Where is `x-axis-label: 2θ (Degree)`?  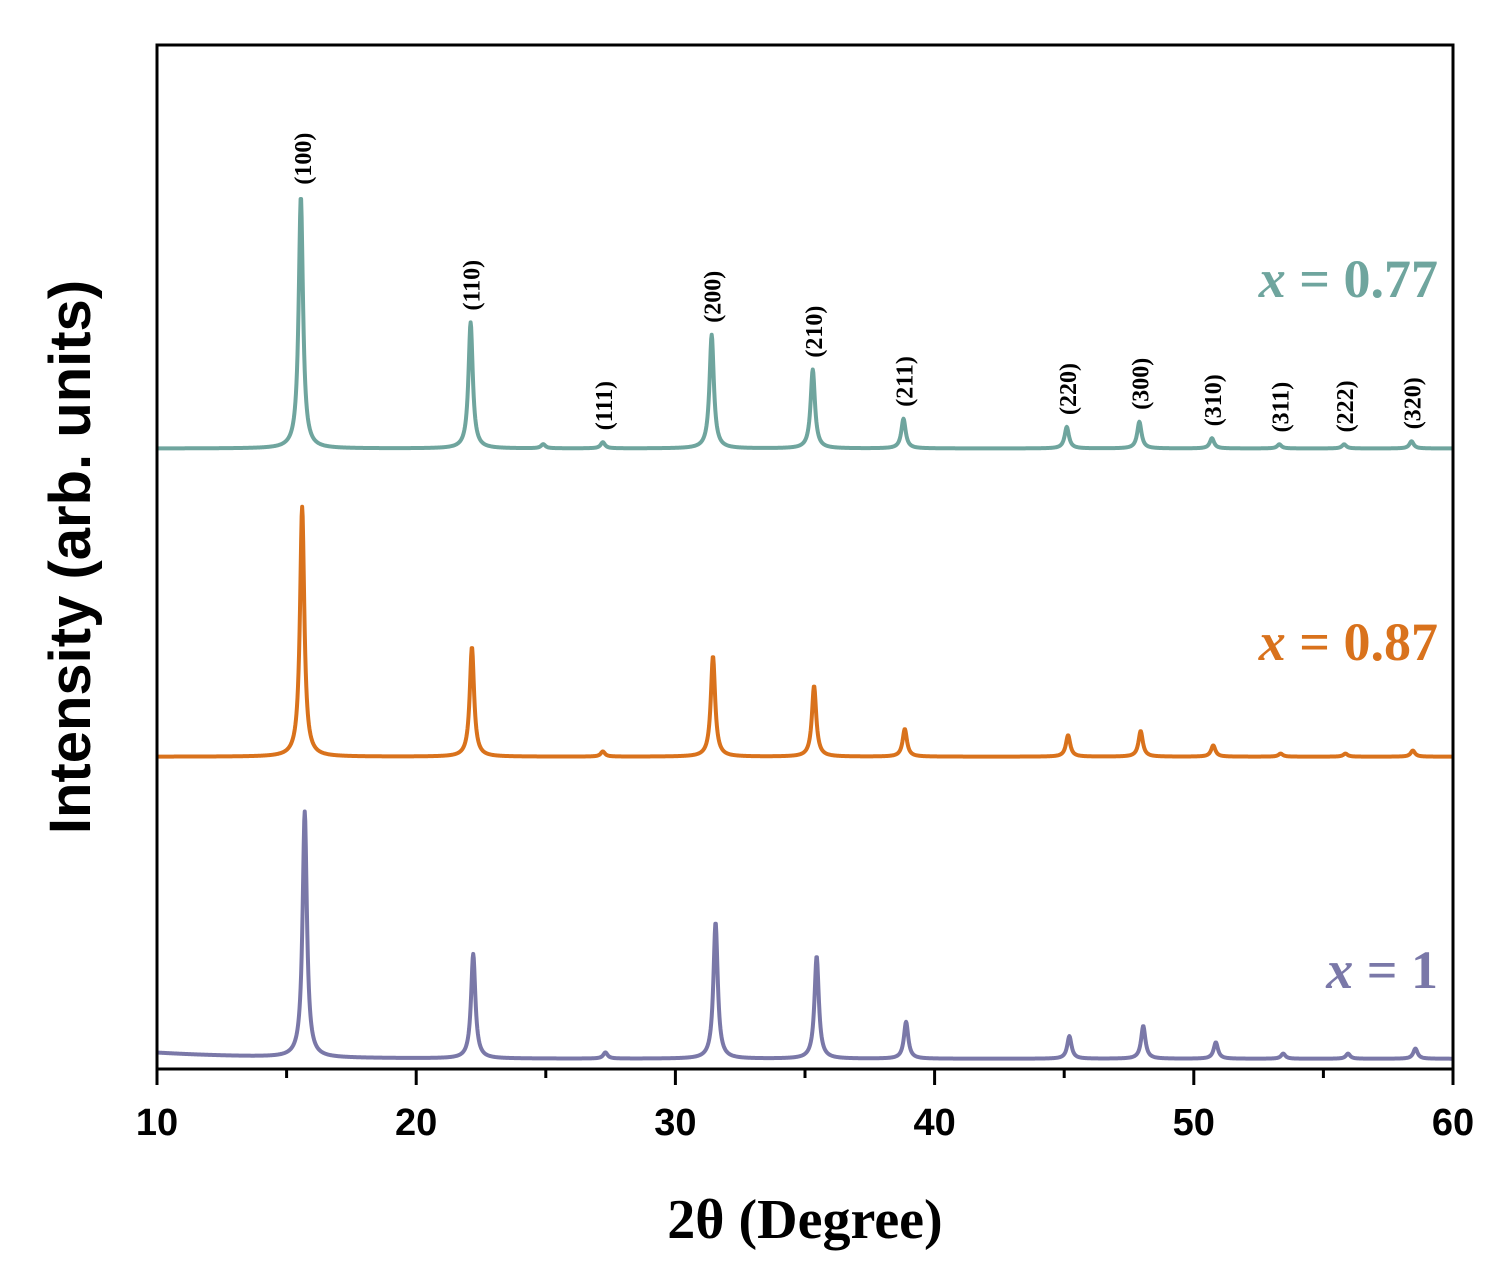
x-axis-label: 2θ (Degree) is located at coordinates (804, 1220).